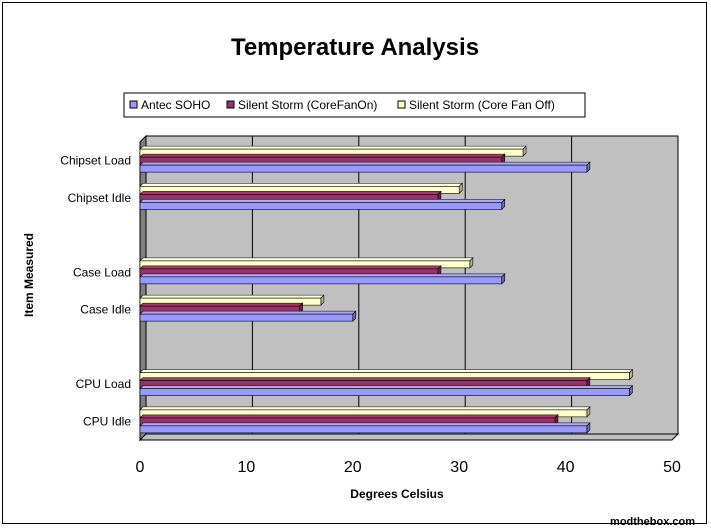 Image resolution: width=711 pixels, height=528 pixels. Describe the element at coordinates (355, 47) in the screenshot. I see `chart-title: Temperature Analysis` at that location.